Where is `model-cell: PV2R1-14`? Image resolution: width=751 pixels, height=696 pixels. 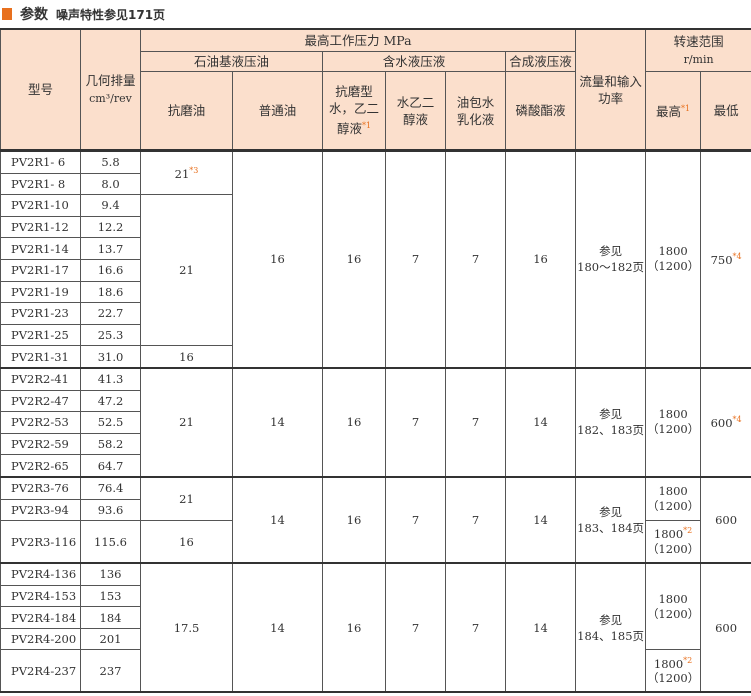
model-cell: PV2R1-14 is located at coordinates (40, 248).